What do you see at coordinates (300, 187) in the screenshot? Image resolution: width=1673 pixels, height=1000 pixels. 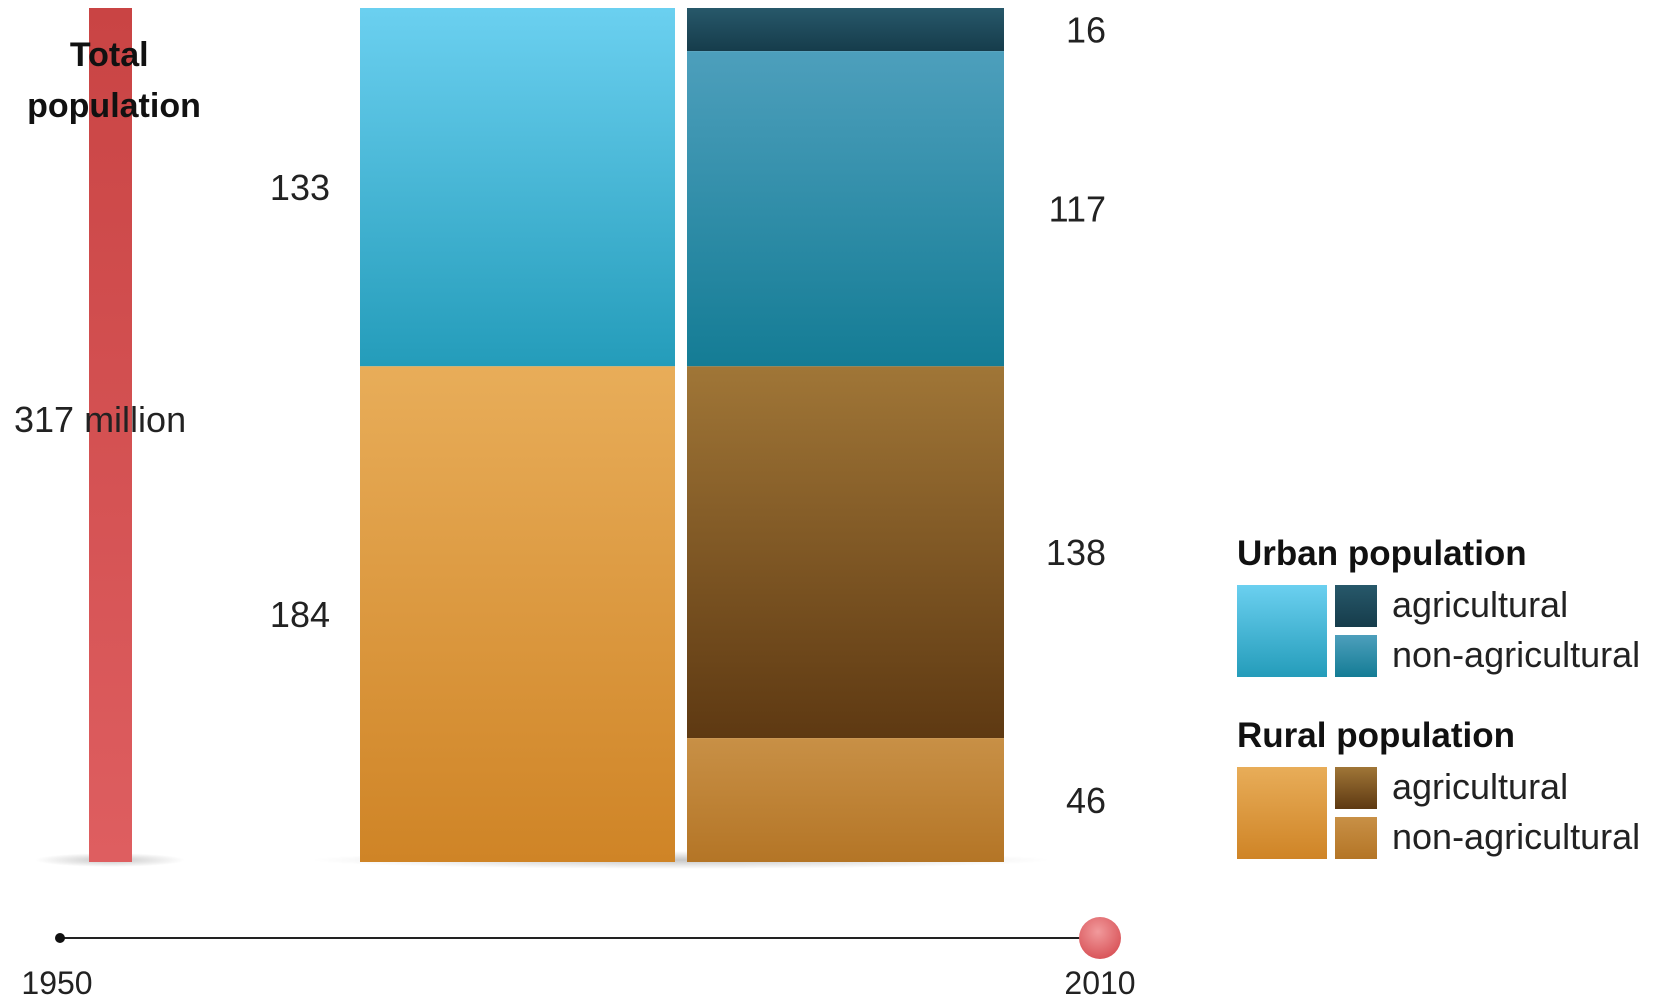 I see `data-label-1950-urban: 133` at bounding box center [300, 187].